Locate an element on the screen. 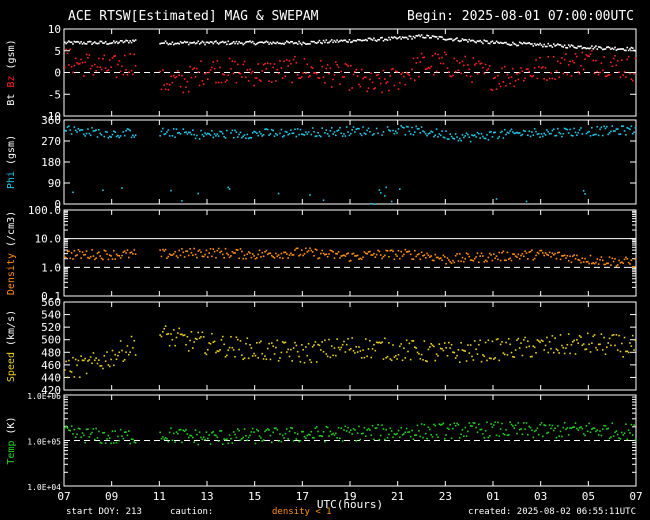  panel-frame is located at coordinates (350, 162).